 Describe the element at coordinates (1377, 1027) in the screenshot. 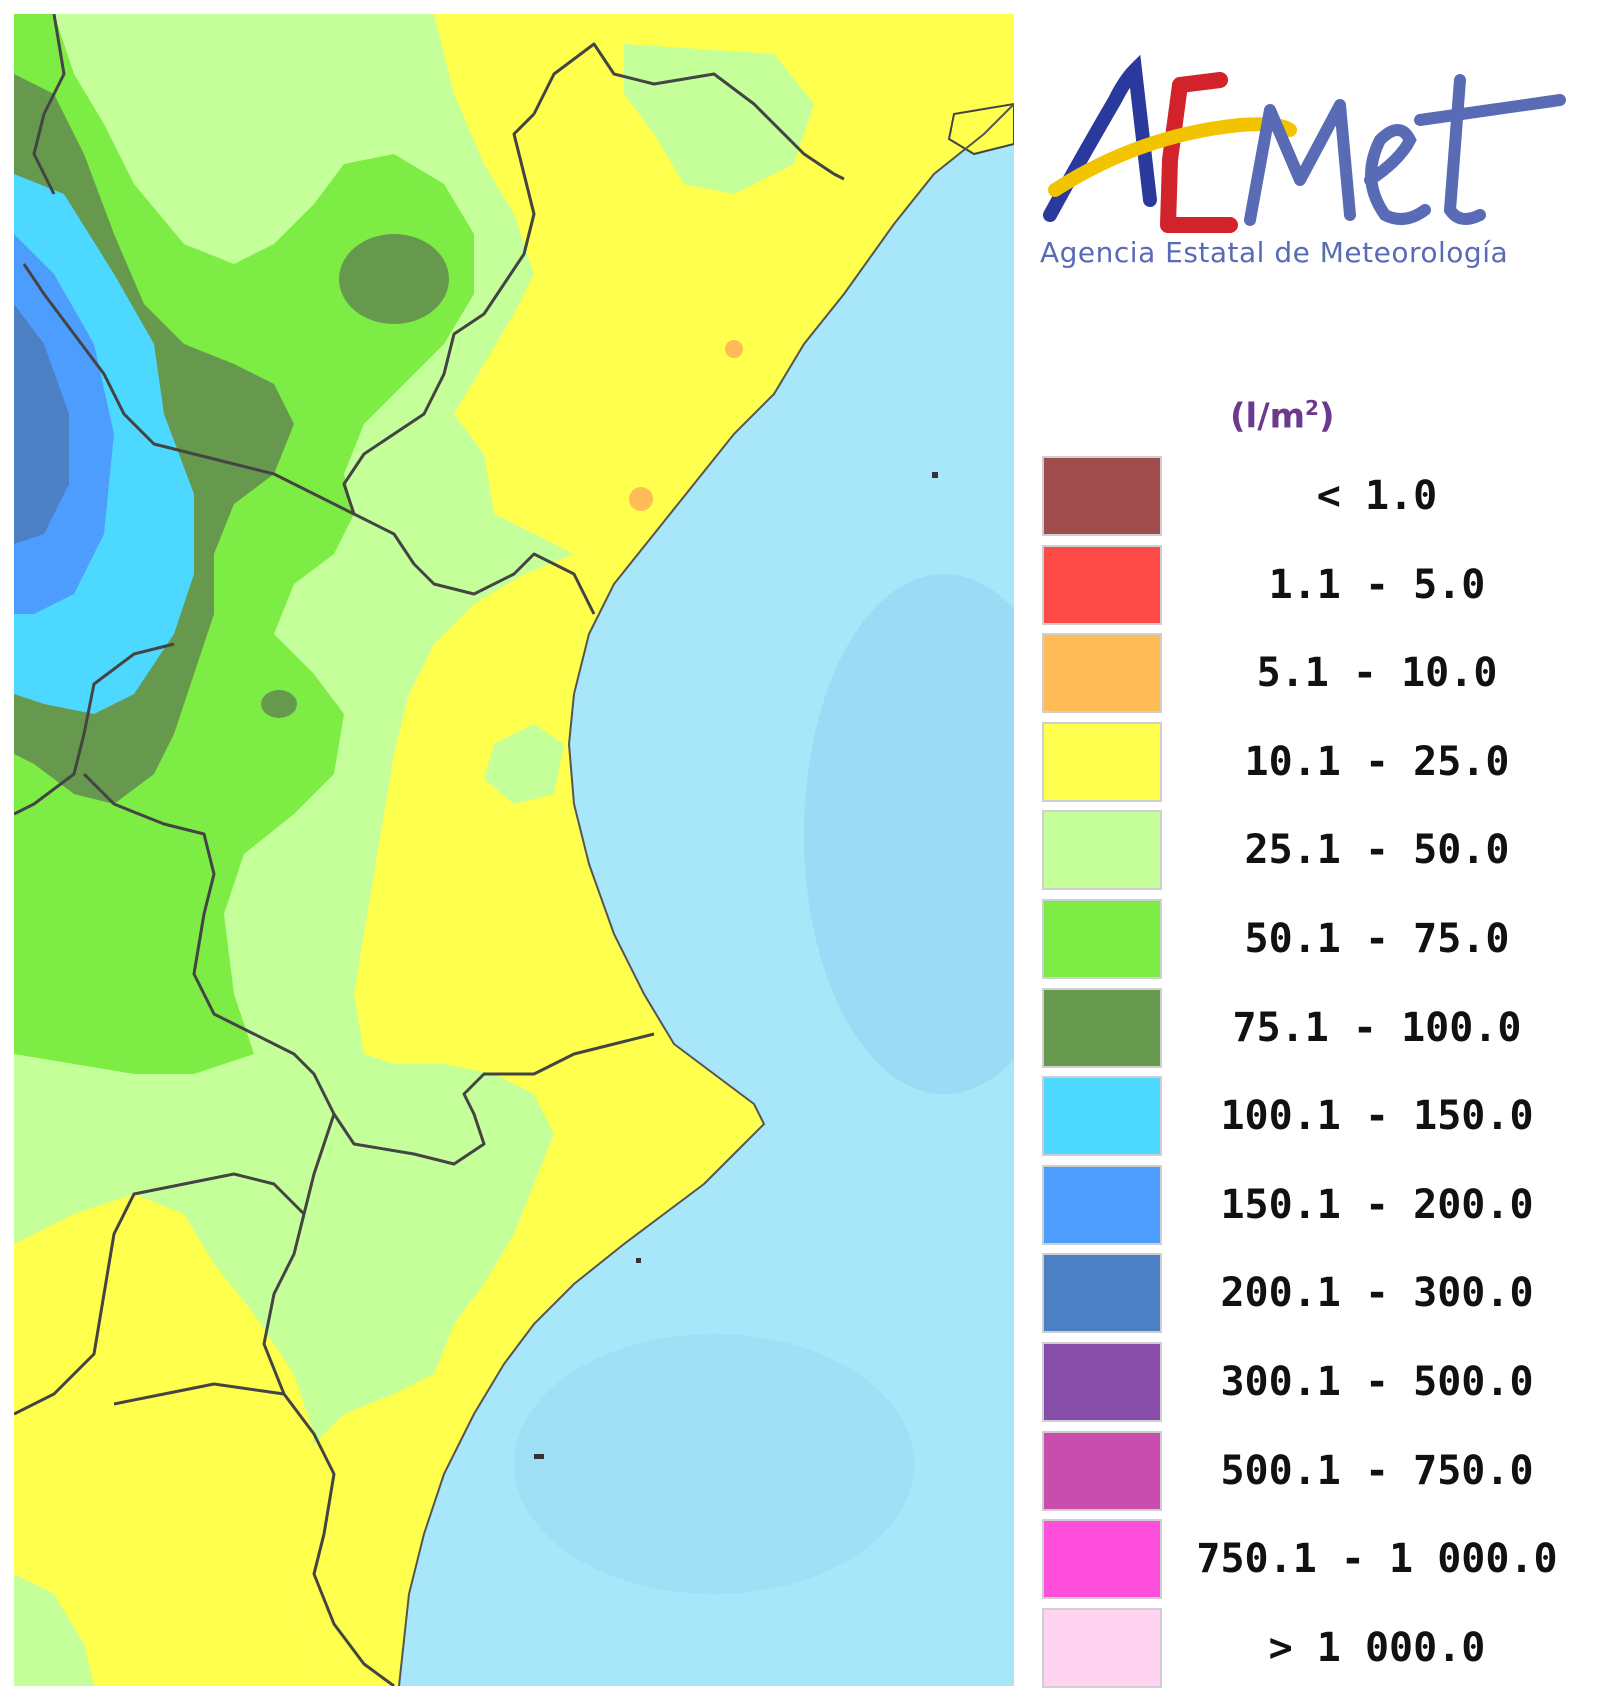

I see `legend-label: 75.1 - 100.0` at that location.